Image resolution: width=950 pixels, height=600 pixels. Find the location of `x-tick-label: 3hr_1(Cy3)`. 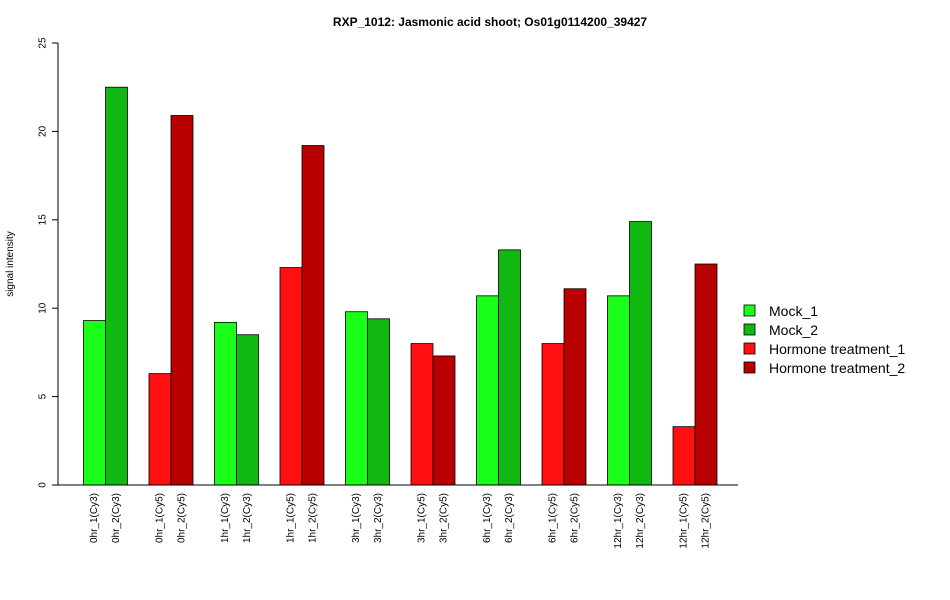

x-tick-label: 3hr_1(Cy3) is located at coordinates (356, 518).